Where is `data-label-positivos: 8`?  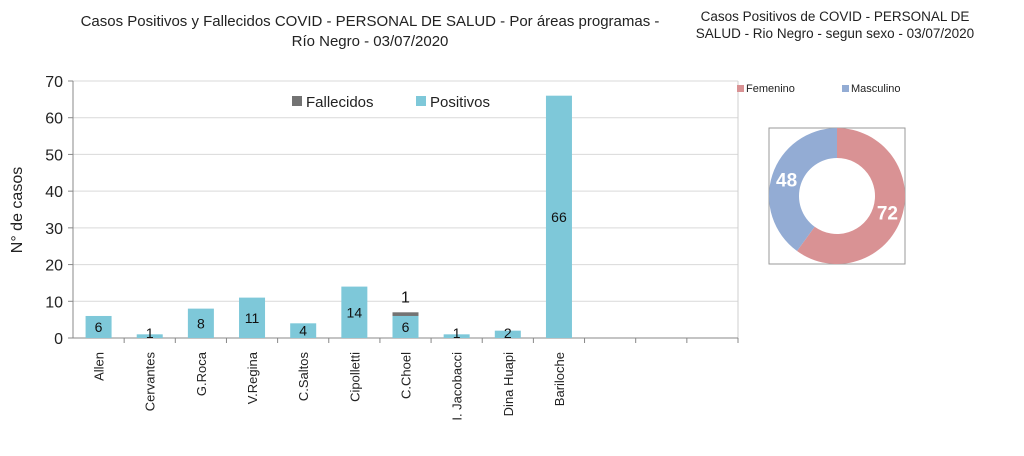 data-label-positivos: 8 is located at coordinates (201, 323).